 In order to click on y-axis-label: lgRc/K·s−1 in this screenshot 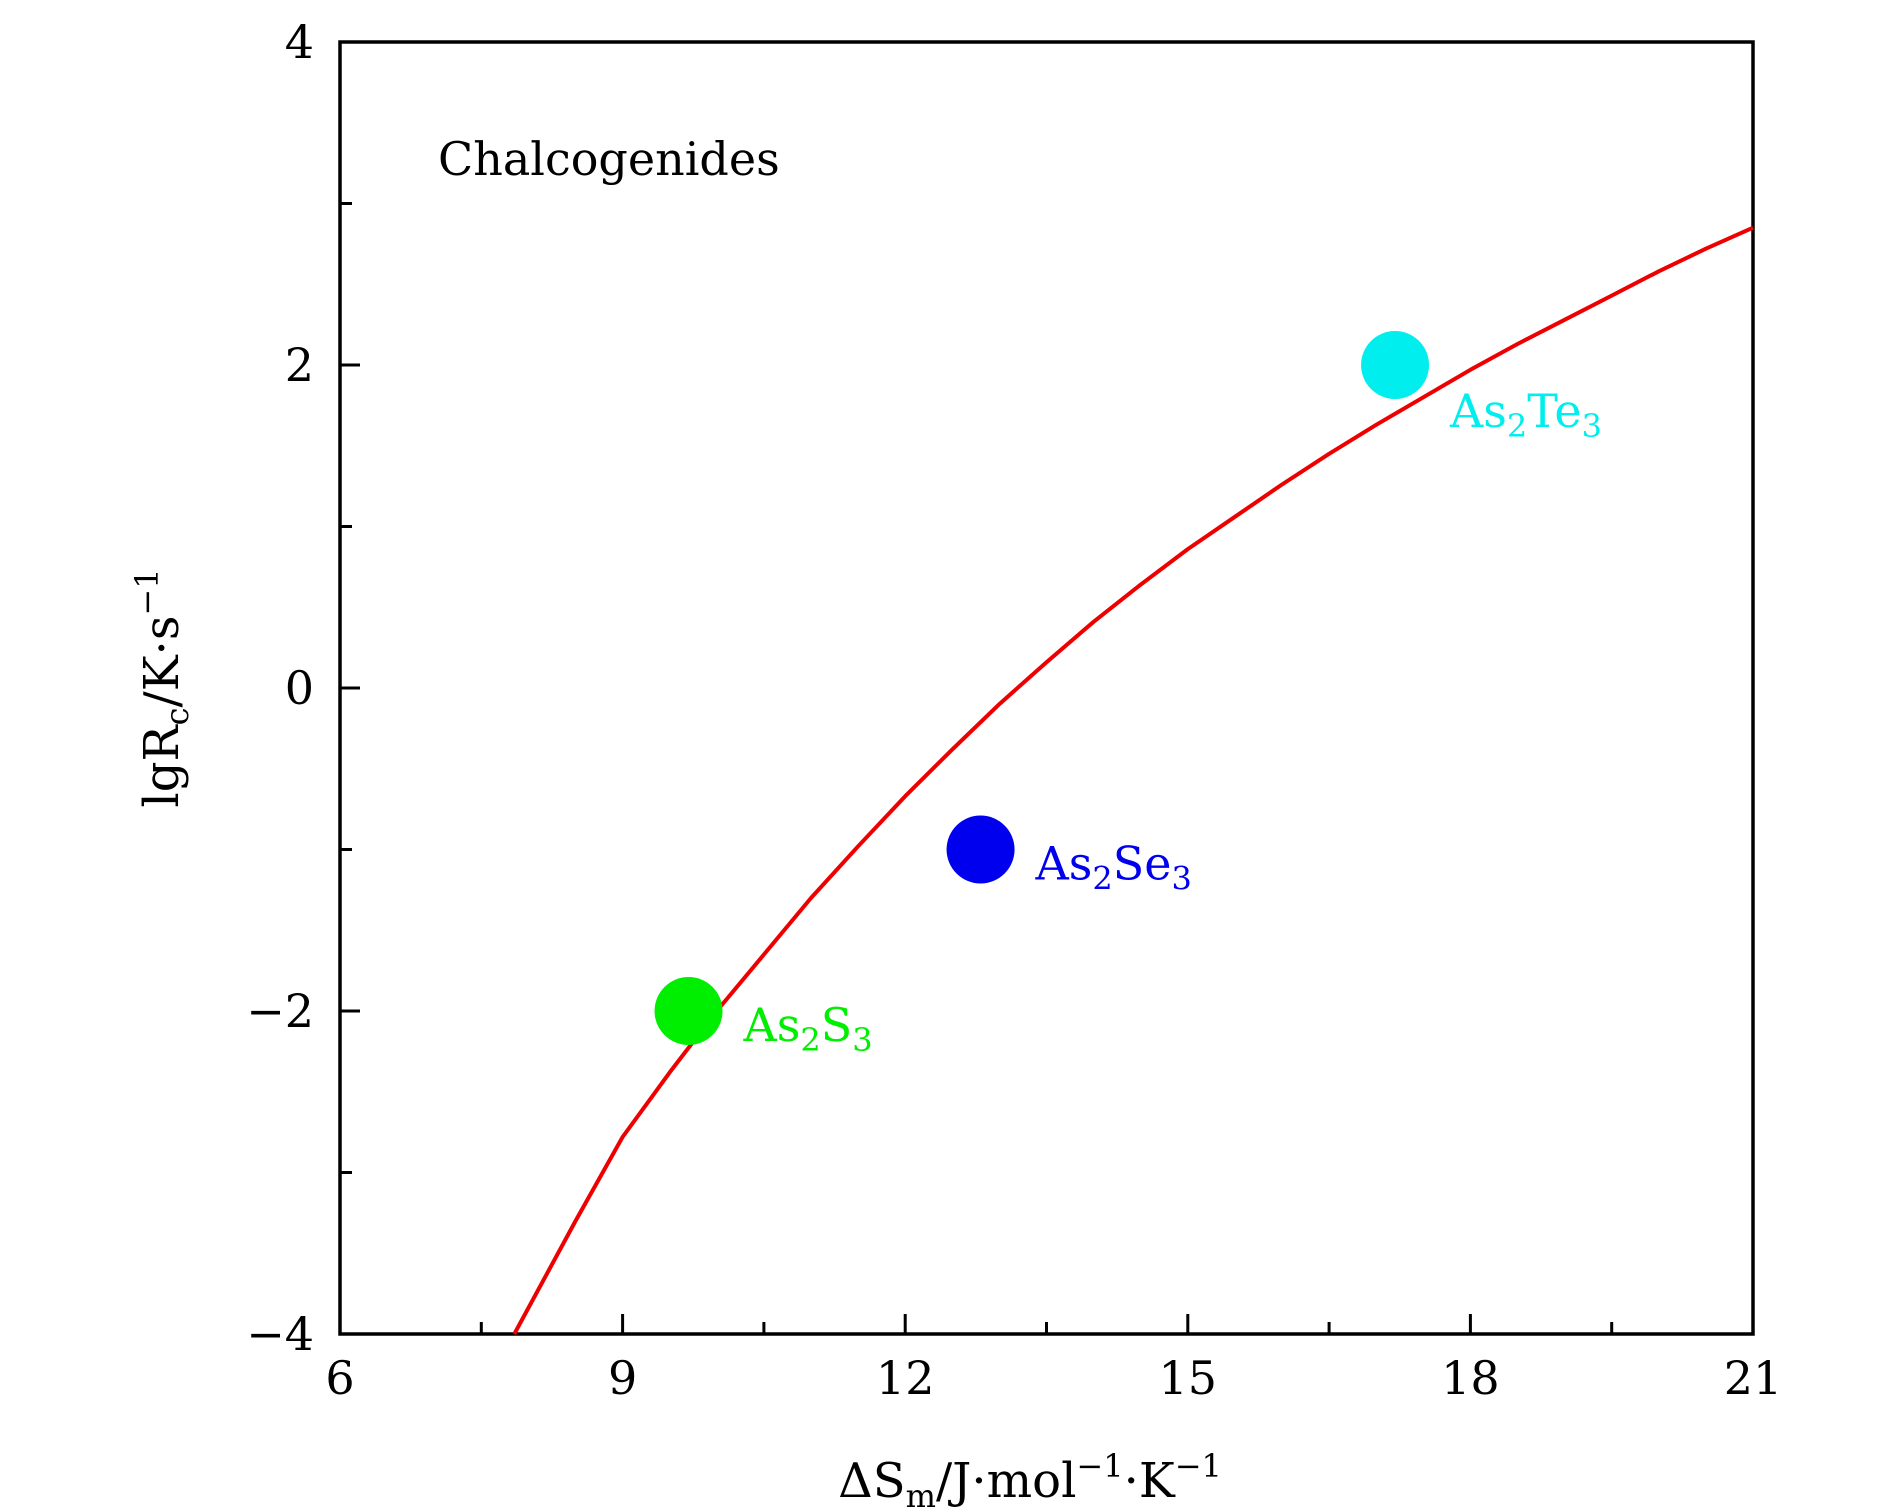, I will do `click(162, 687)`.